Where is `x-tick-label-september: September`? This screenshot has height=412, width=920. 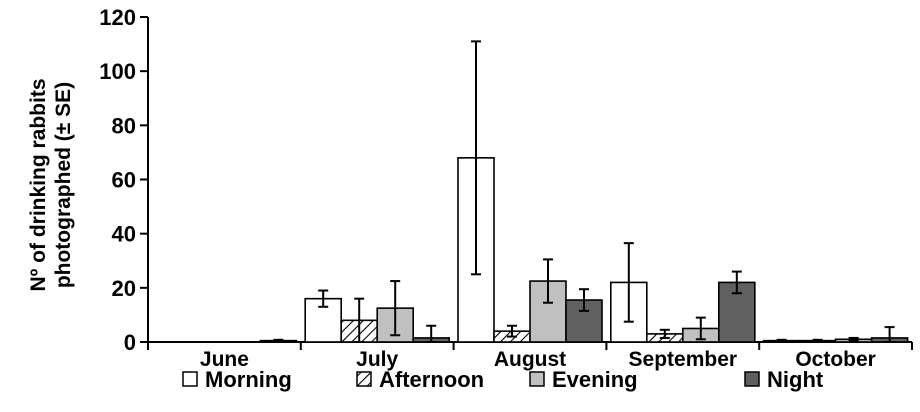 x-tick-label-september: September is located at coordinates (683, 359).